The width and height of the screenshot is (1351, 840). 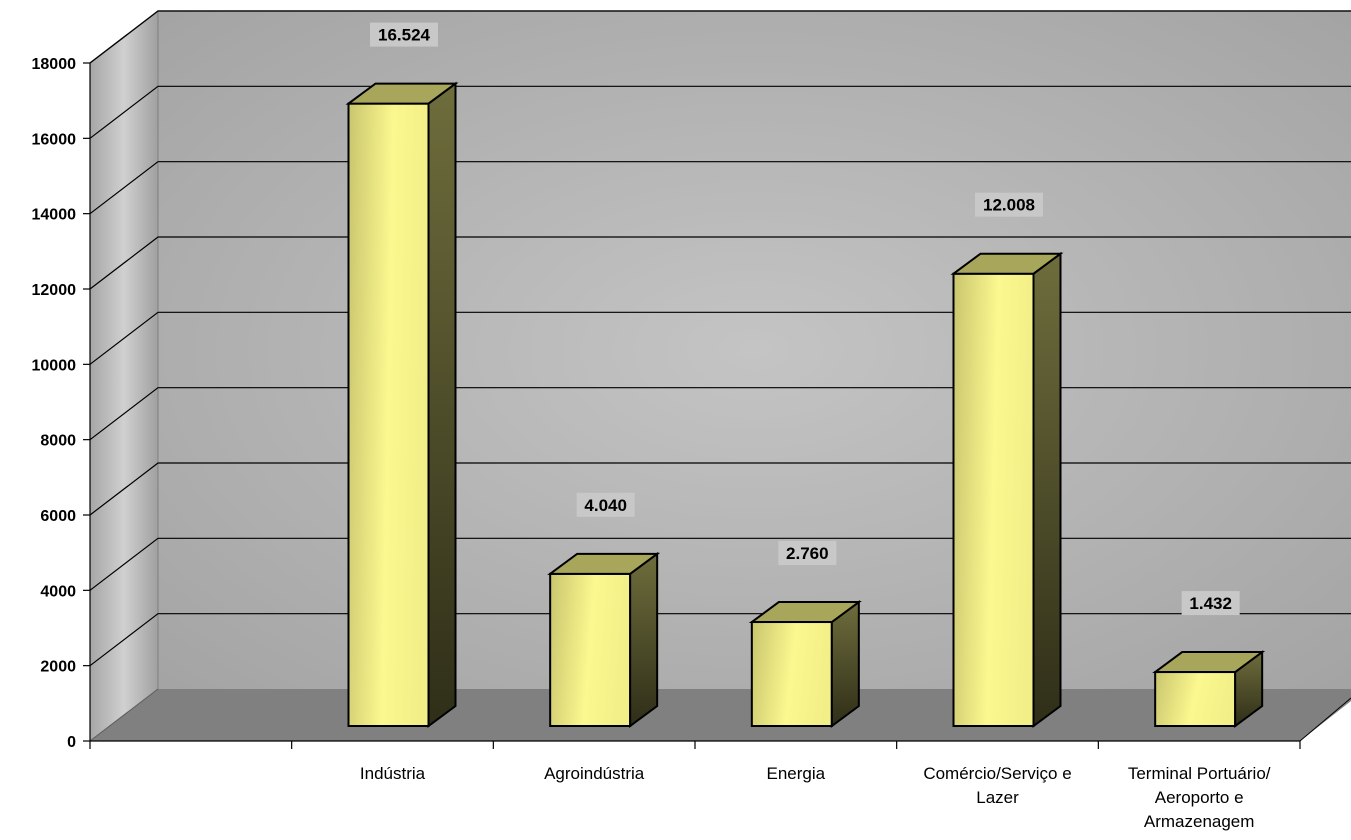 I want to click on data-label: 1.432, so click(x=1210, y=603).